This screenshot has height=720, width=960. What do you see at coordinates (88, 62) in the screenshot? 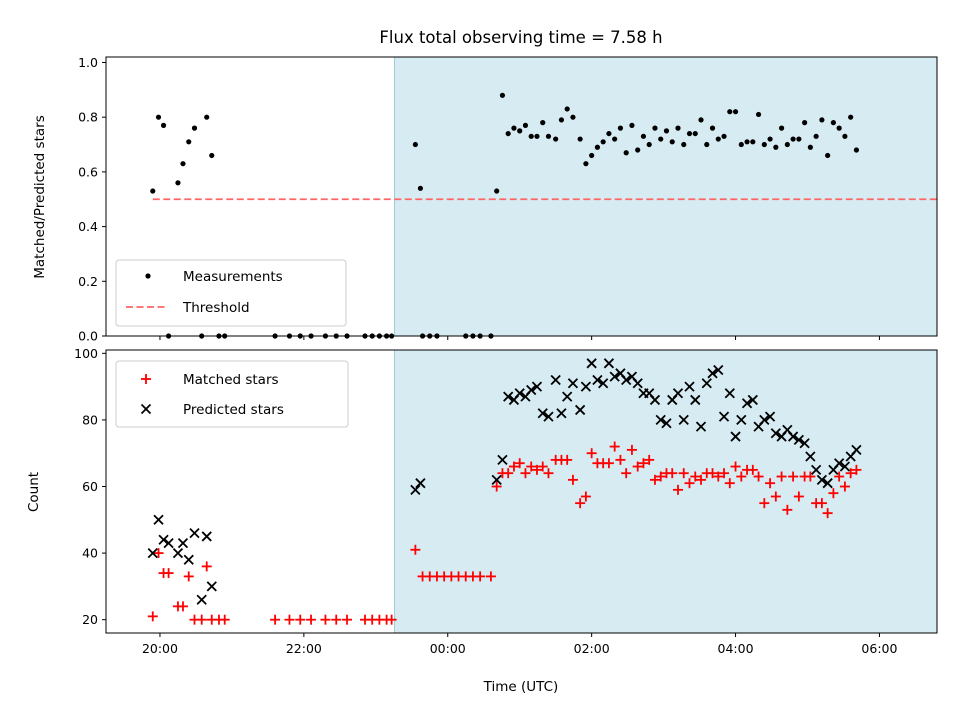
I see `y-tick-label: 1.0` at bounding box center [88, 62].